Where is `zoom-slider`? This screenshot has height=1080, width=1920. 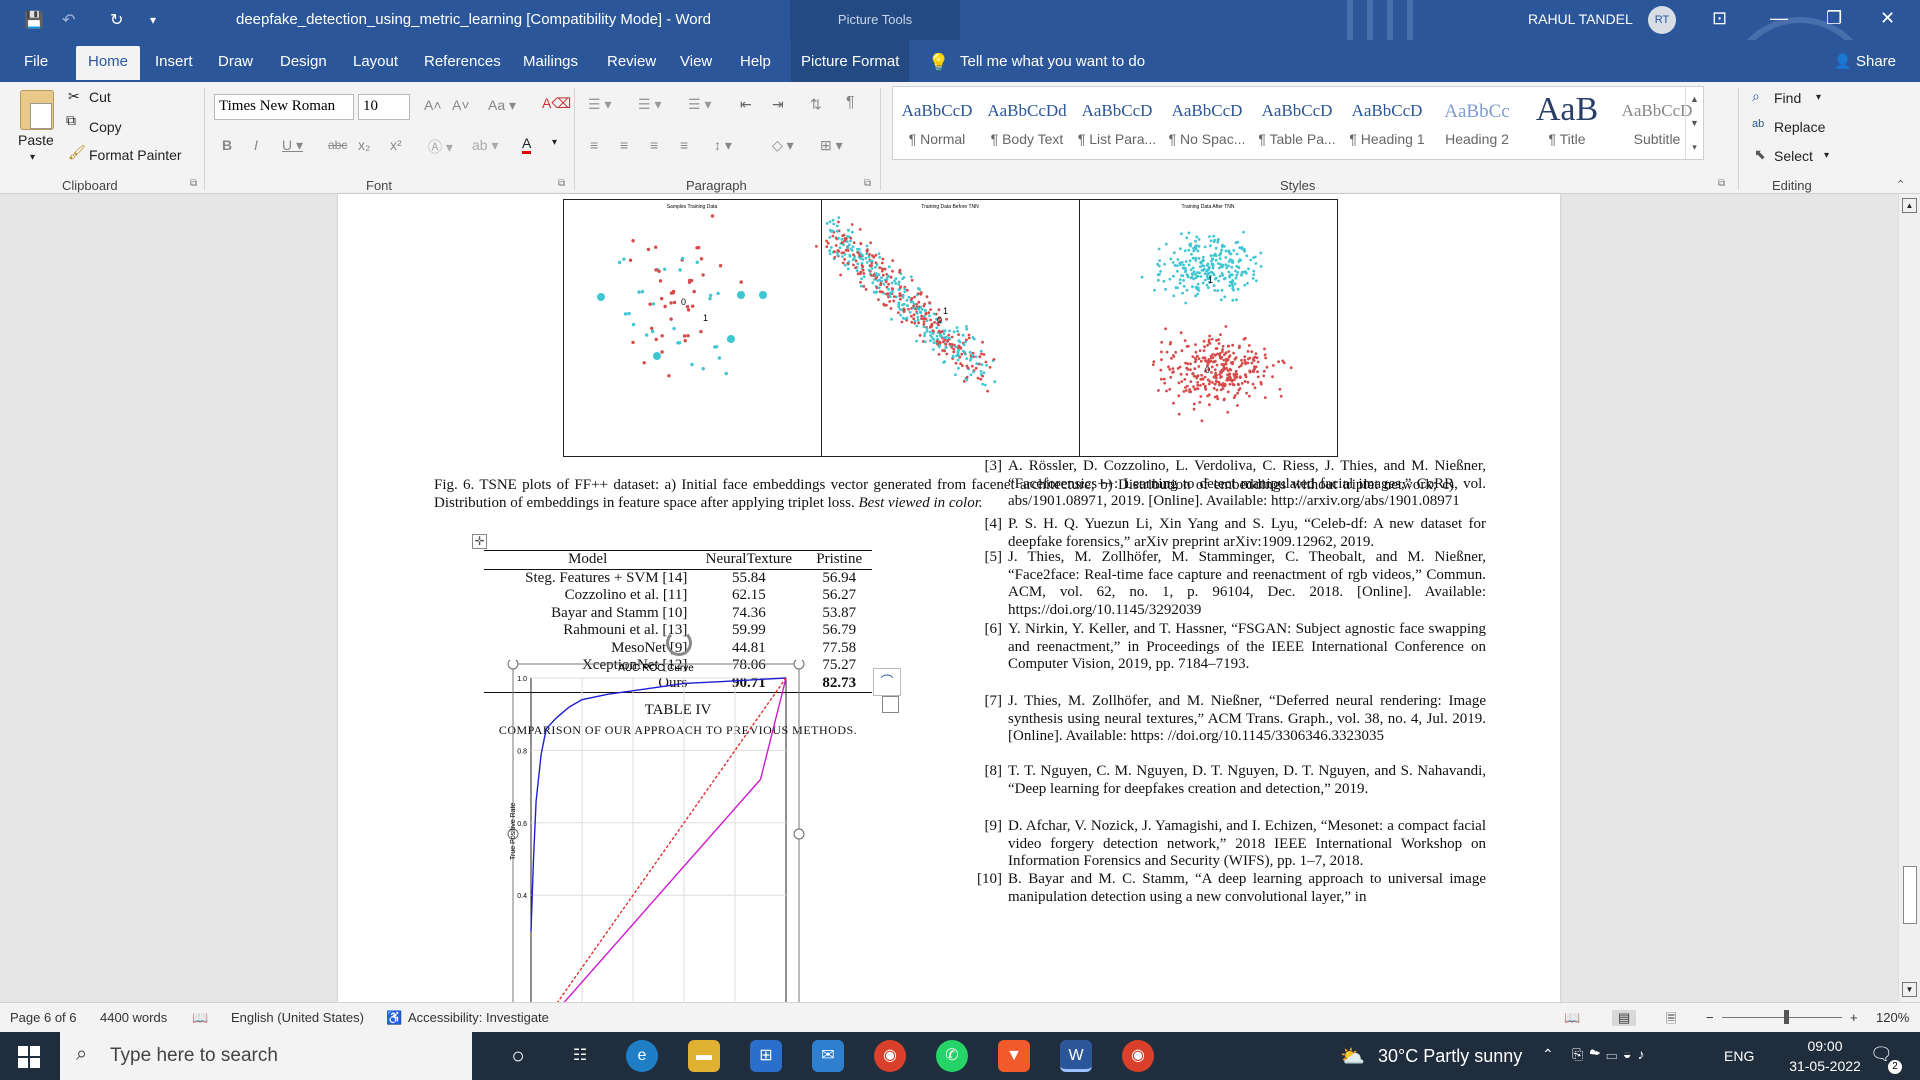 zoom-slider is located at coordinates (1782, 1017).